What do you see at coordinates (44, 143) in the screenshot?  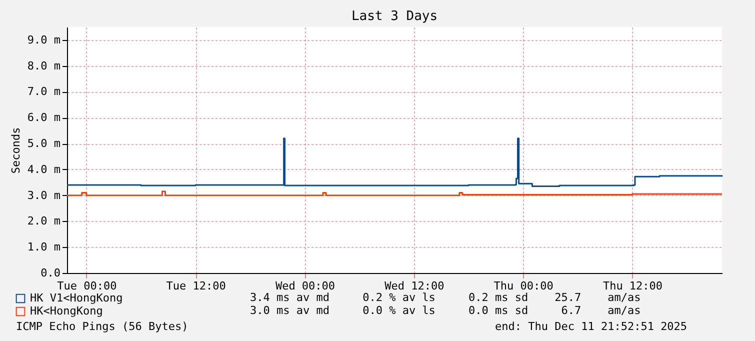 I see `y-tick-label: 5.0 m` at bounding box center [44, 143].